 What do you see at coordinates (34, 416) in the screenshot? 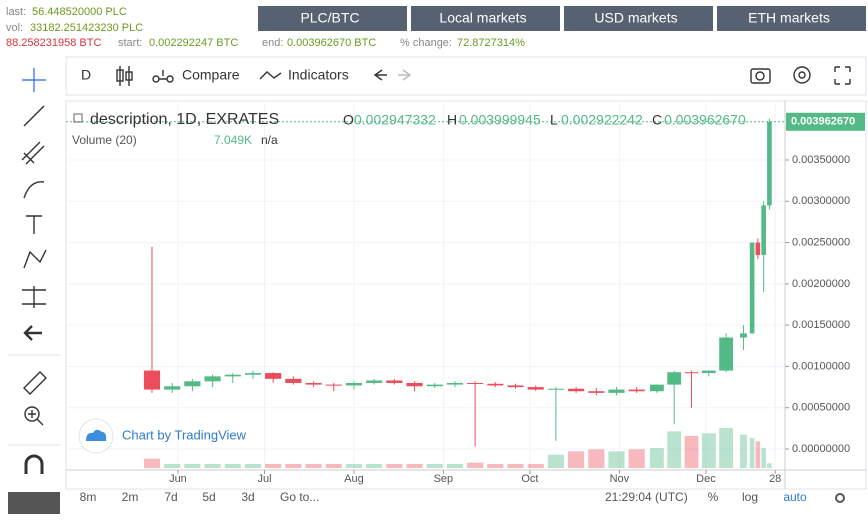
I see `zoom-tool` at bounding box center [34, 416].